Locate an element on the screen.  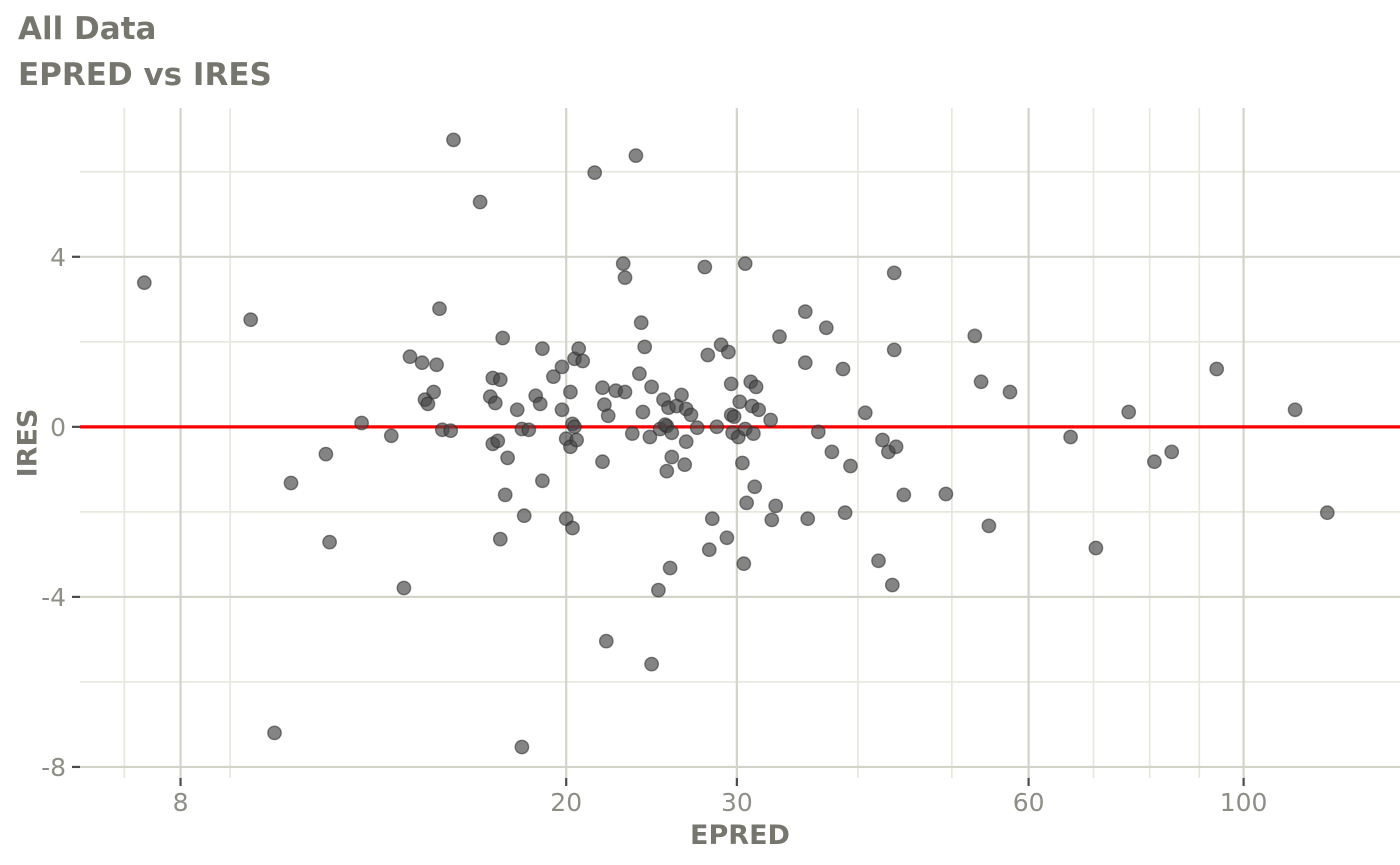
x-tick-label: 60 is located at coordinates (1029, 802).